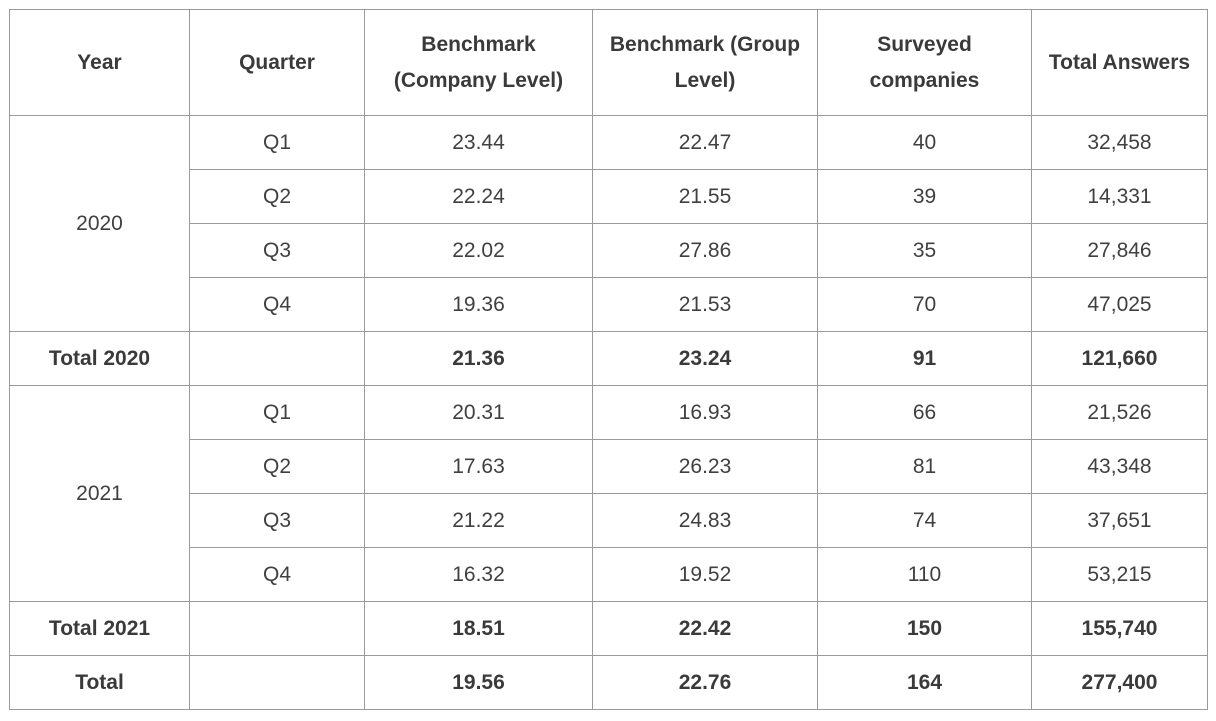 The width and height of the screenshot is (1216, 721). What do you see at coordinates (99, 62) in the screenshot?
I see `header-year: Year` at bounding box center [99, 62].